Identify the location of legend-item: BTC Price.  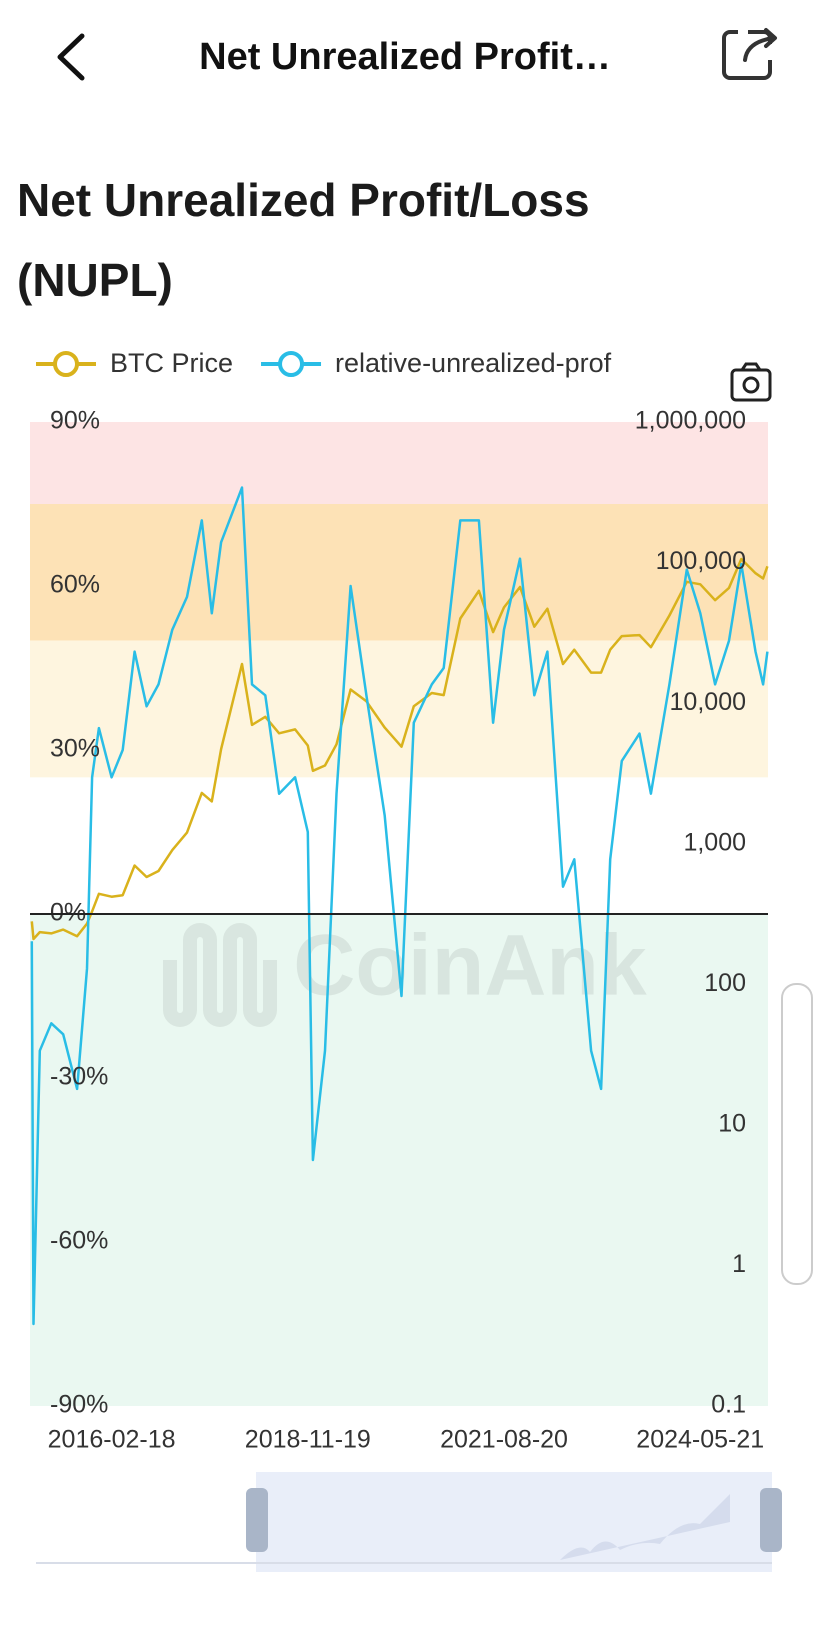
(134, 363).